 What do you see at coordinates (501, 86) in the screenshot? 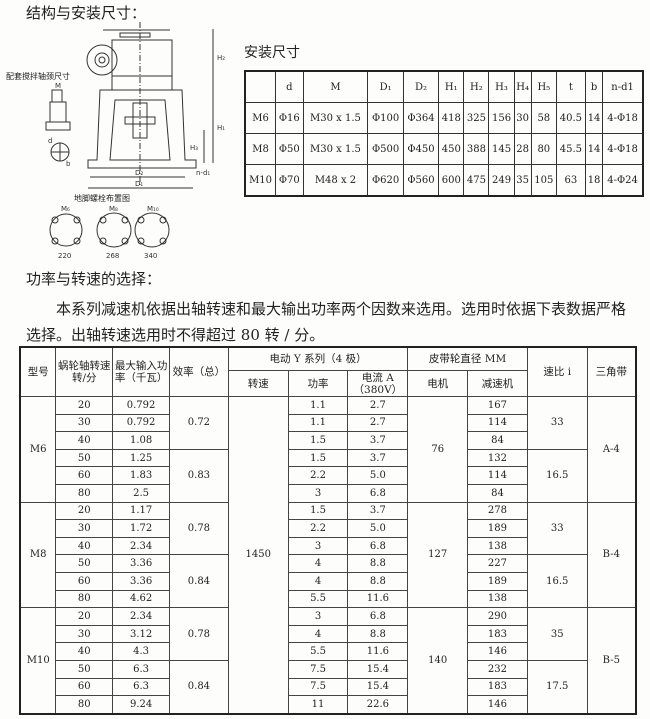
I see `dim-header-cell: H₃` at bounding box center [501, 86].